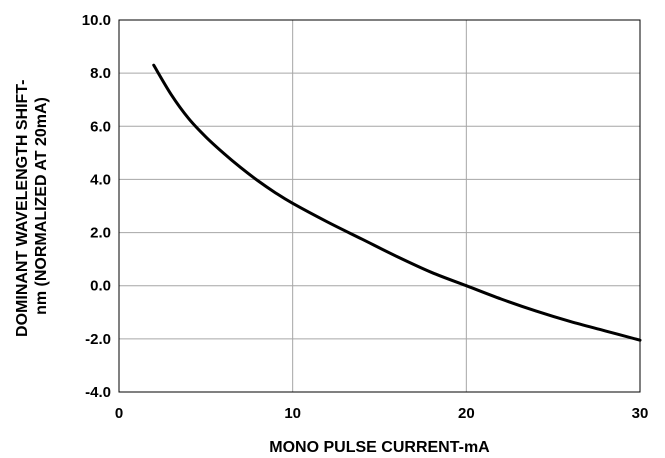 Image resolution: width=665 pixels, height=458 pixels. What do you see at coordinates (382, 413) in the screenshot?
I see `x-tick-labels: 0 10 20 30` at bounding box center [382, 413].